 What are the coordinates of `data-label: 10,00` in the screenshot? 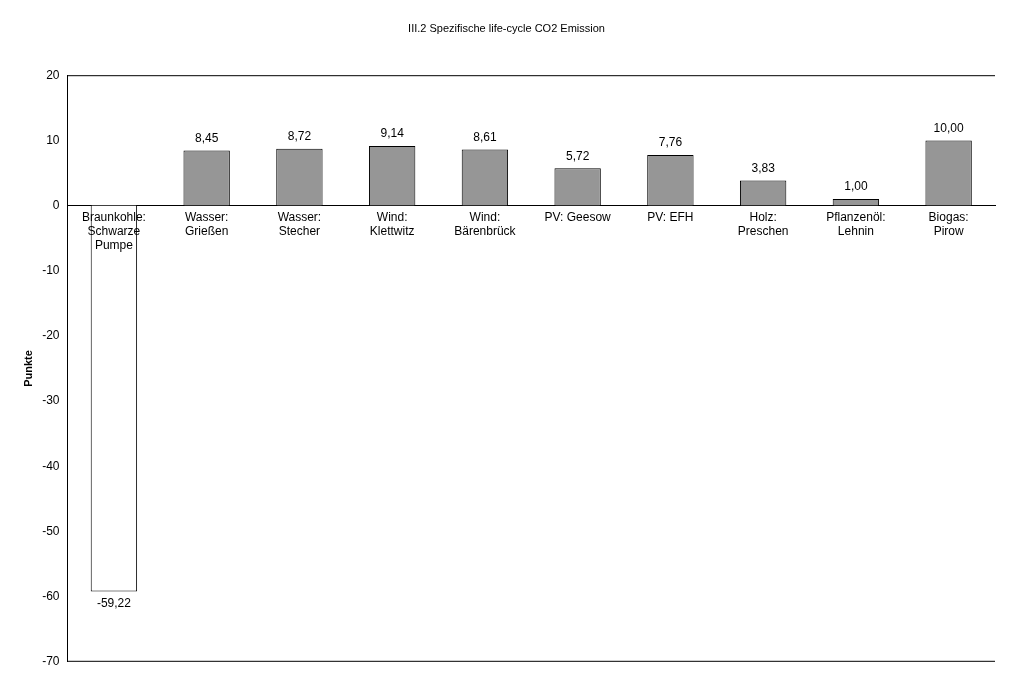 It's located at (948, 127).